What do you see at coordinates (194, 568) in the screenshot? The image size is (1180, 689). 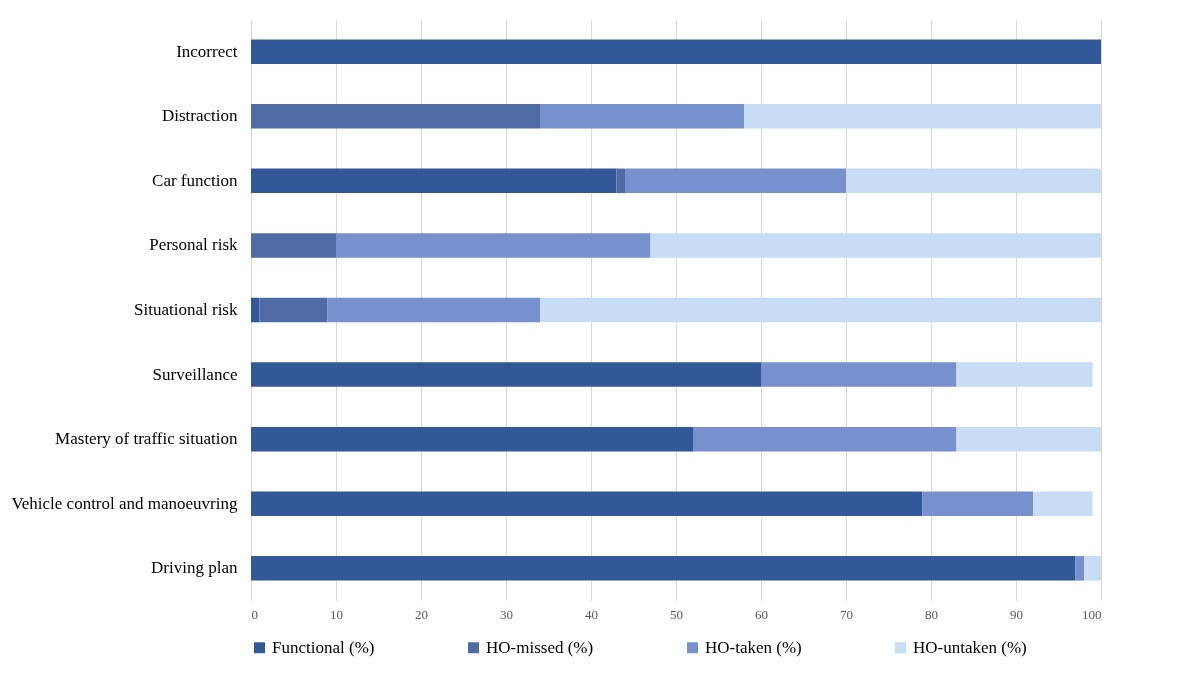 I see `y-tick-label: Driving plan` at bounding box center [194, 568].